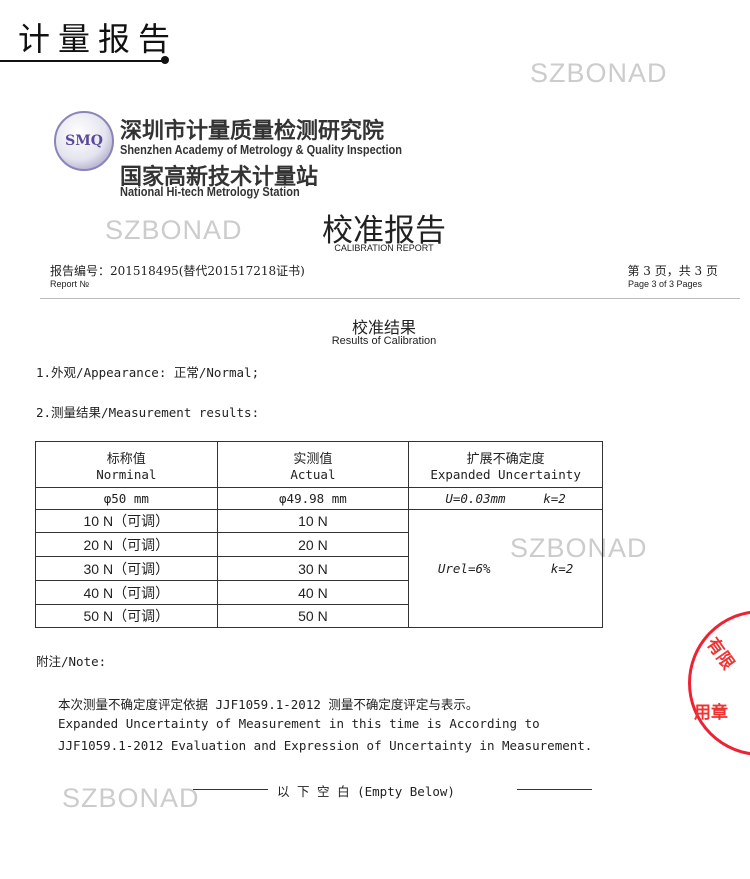 Image resolution: width=750 pixels, height=879 pixels. I want to click on cell-actual: 20 N, so click(313, 544).